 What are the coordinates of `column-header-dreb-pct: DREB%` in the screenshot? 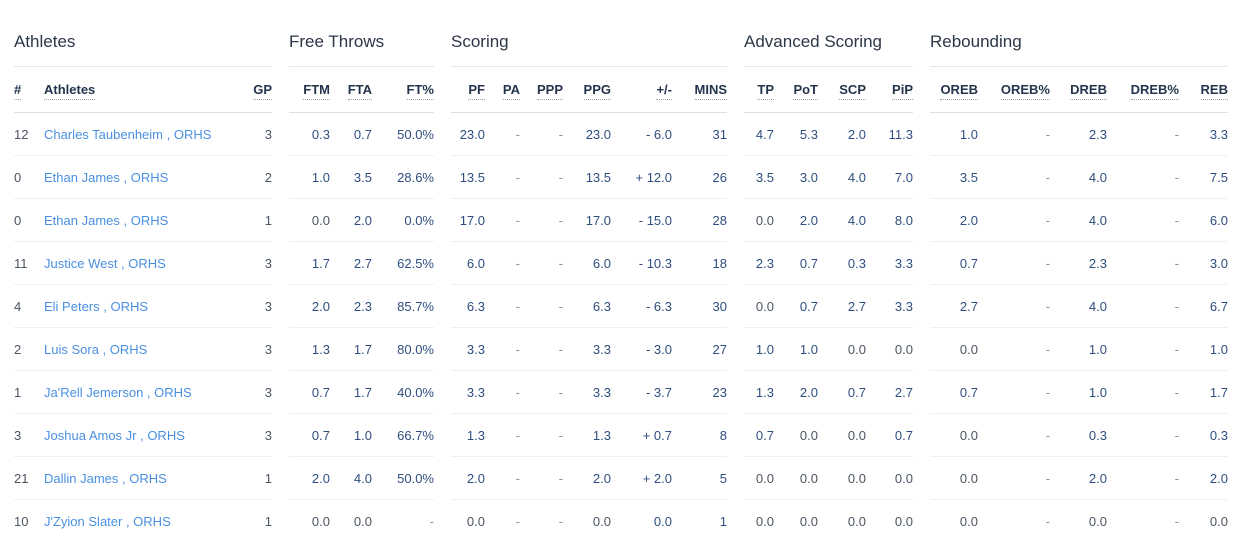 It's located at (1154, 91).